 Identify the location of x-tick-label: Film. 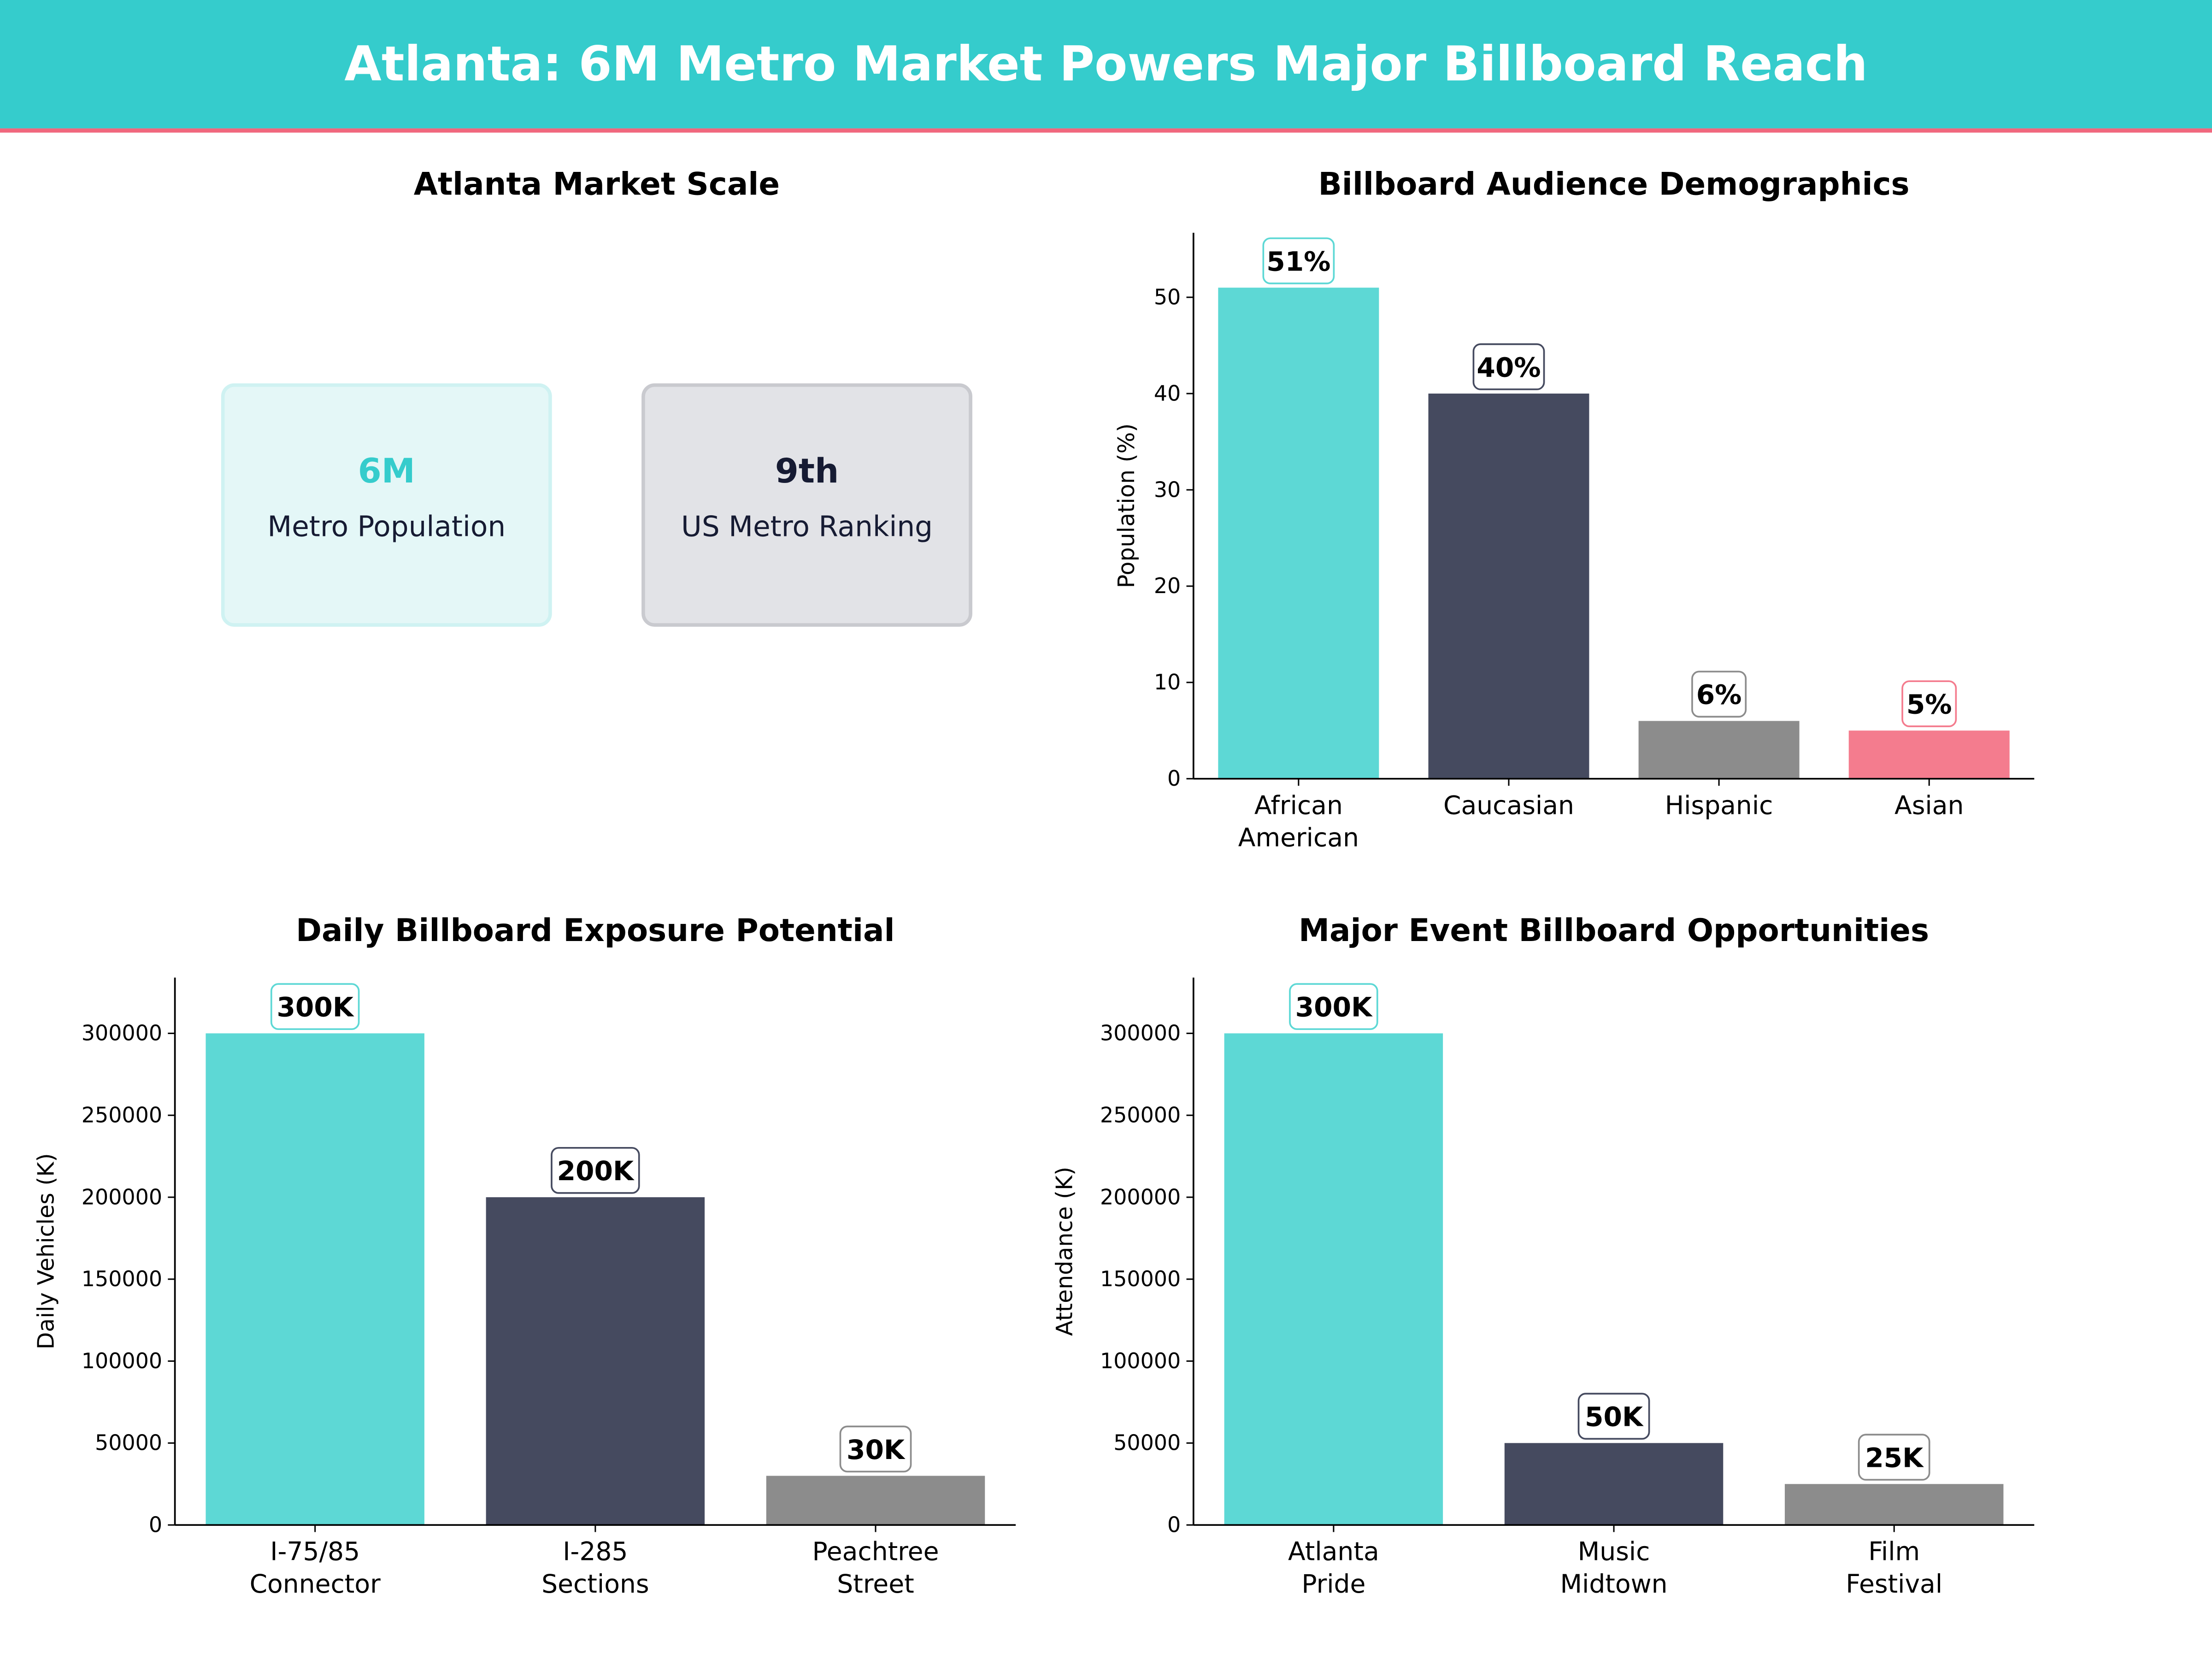
(1894, 1551).